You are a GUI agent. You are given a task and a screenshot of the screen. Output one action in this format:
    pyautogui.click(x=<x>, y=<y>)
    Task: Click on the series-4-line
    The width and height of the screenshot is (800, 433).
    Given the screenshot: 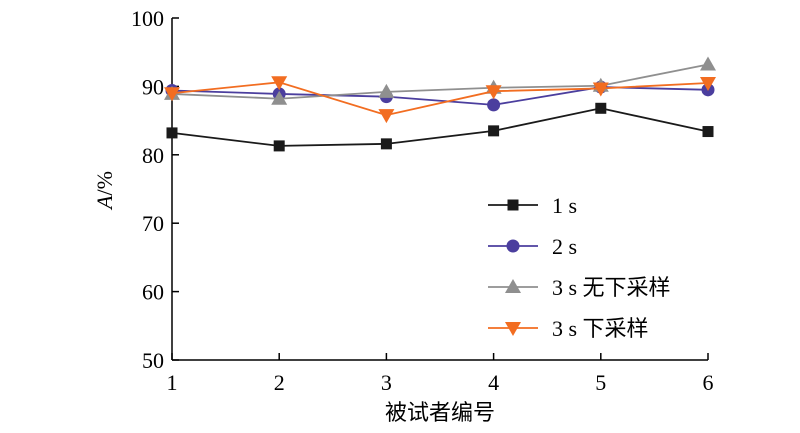 What is the action you would take?
    pyautogui.click(x=440, y=99)
    